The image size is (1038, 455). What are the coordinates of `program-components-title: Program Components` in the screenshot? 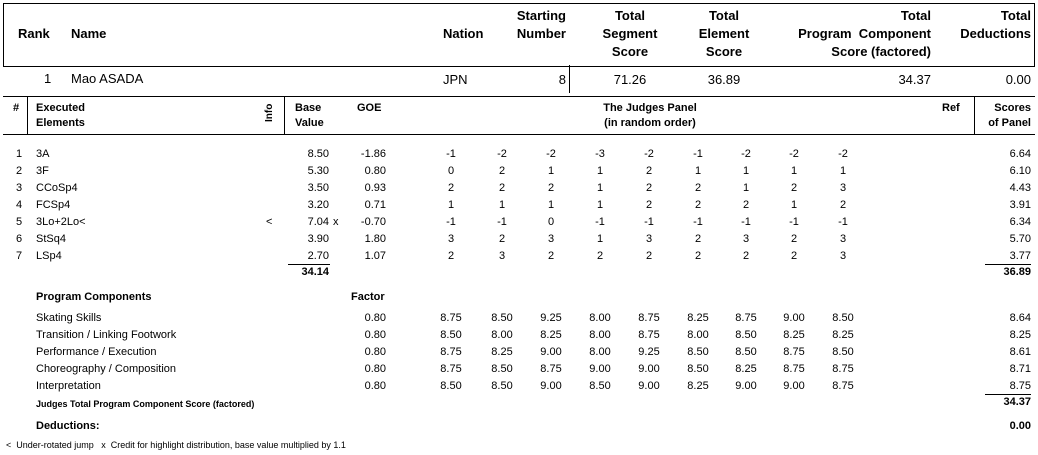 It's located at (94, 297).